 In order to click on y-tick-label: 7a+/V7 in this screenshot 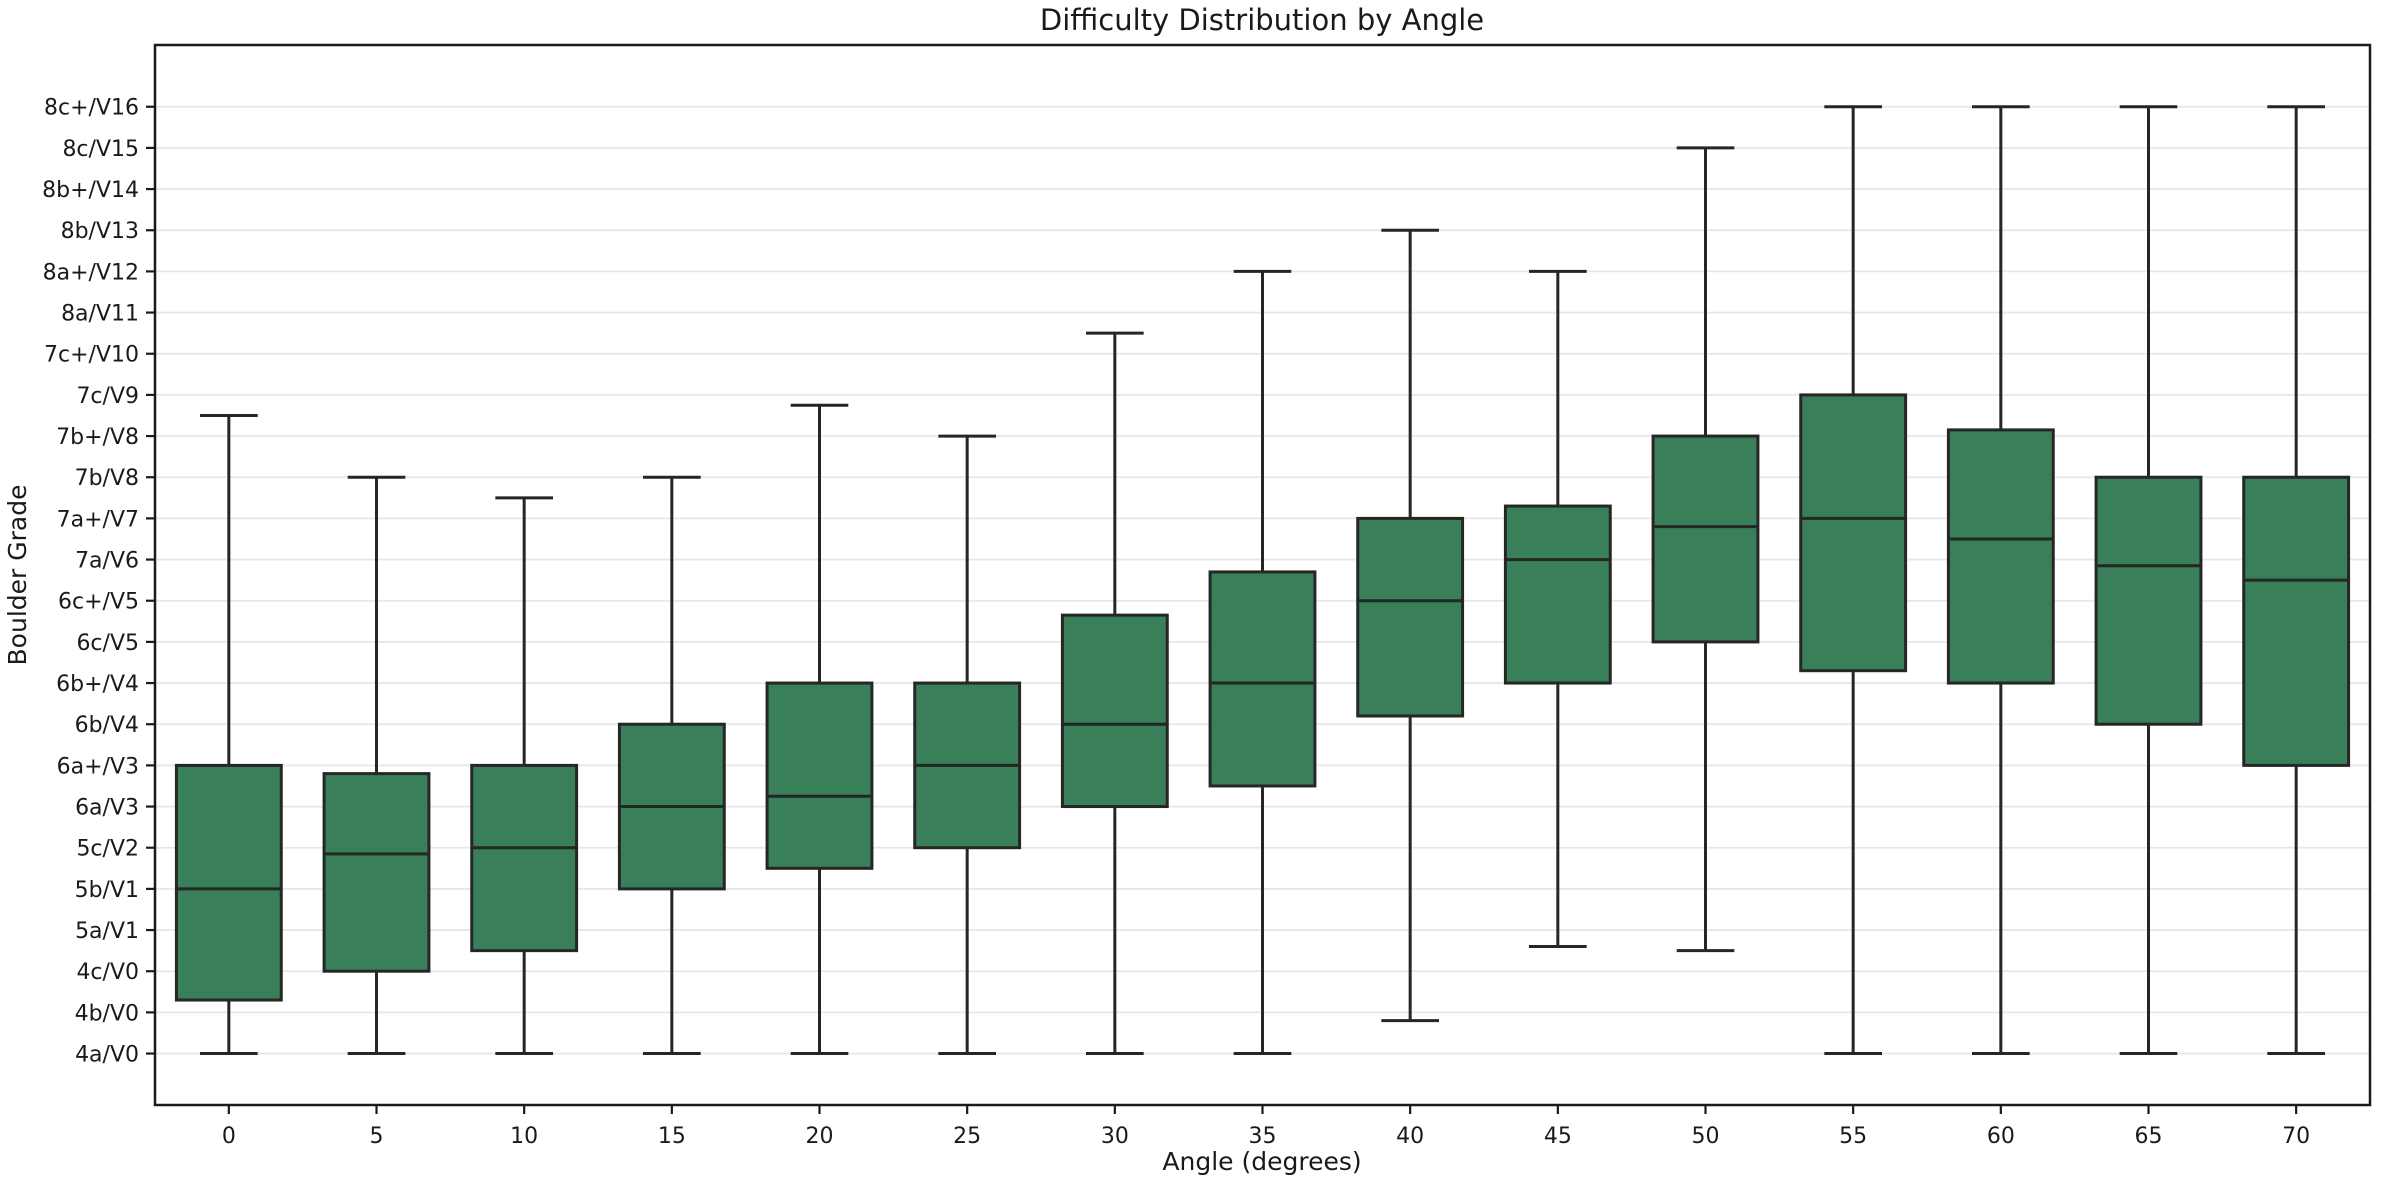, I will do `click(98, 519)`.